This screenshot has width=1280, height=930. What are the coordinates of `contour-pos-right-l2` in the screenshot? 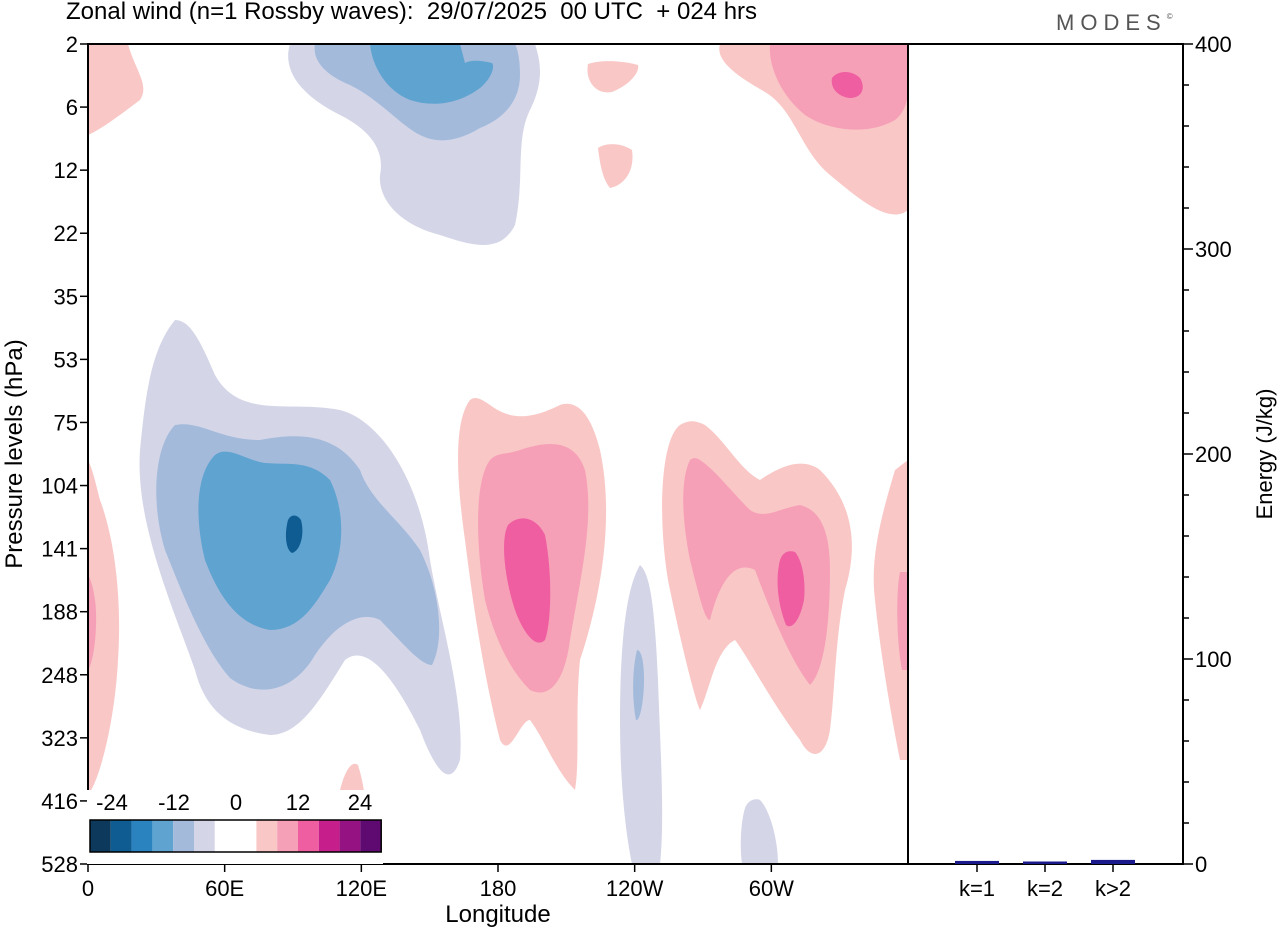 It's located at (756, 571).